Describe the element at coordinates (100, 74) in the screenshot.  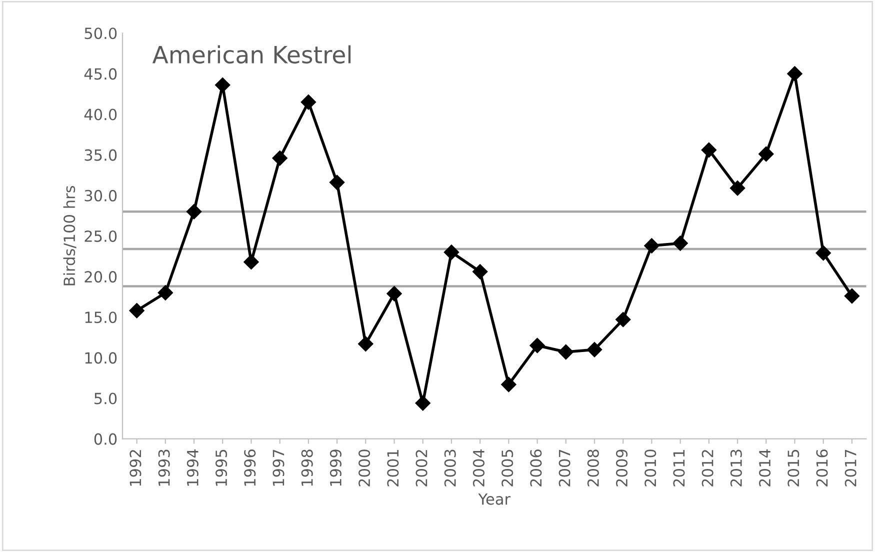
I see `y-tick-label: 45.0` at that location.